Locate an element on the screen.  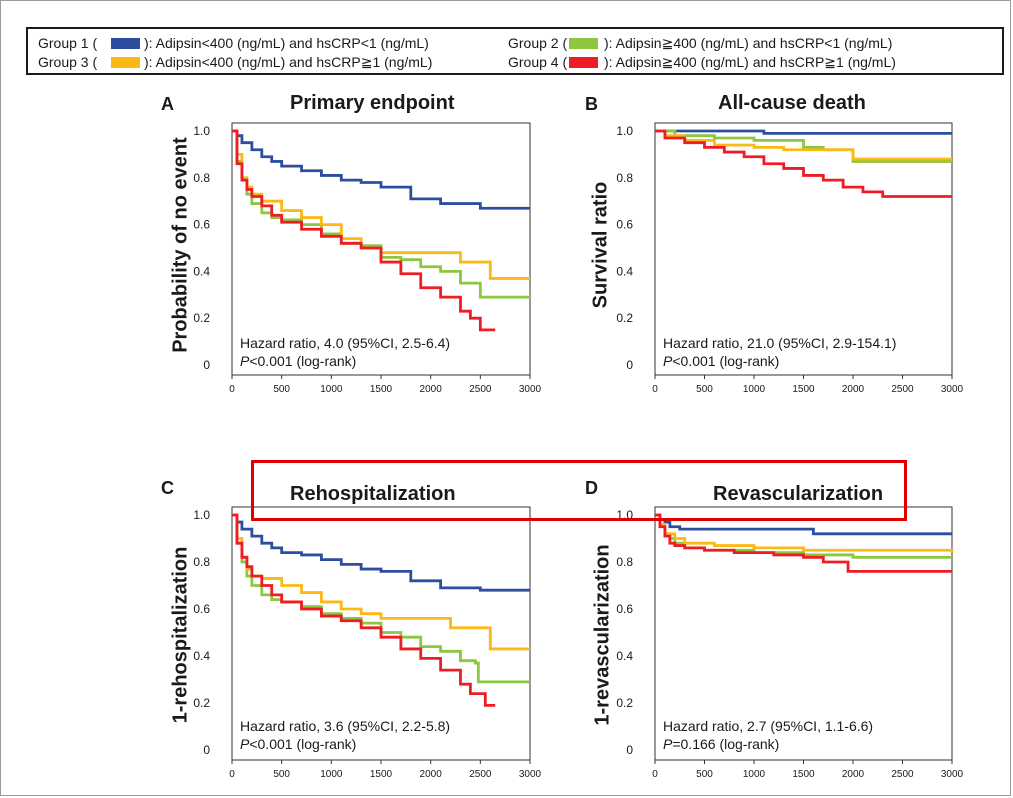
panel-c-x-tick-label: 0 is located at coordinates (232, 774).